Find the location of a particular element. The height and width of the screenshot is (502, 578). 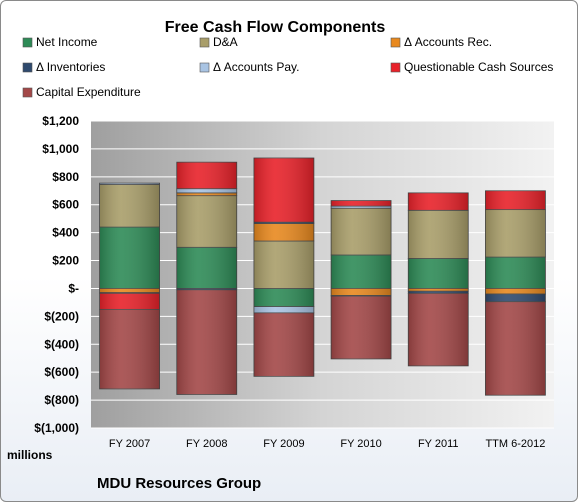

bar-stack-fy-2008 is located at coordinates (207, 278).